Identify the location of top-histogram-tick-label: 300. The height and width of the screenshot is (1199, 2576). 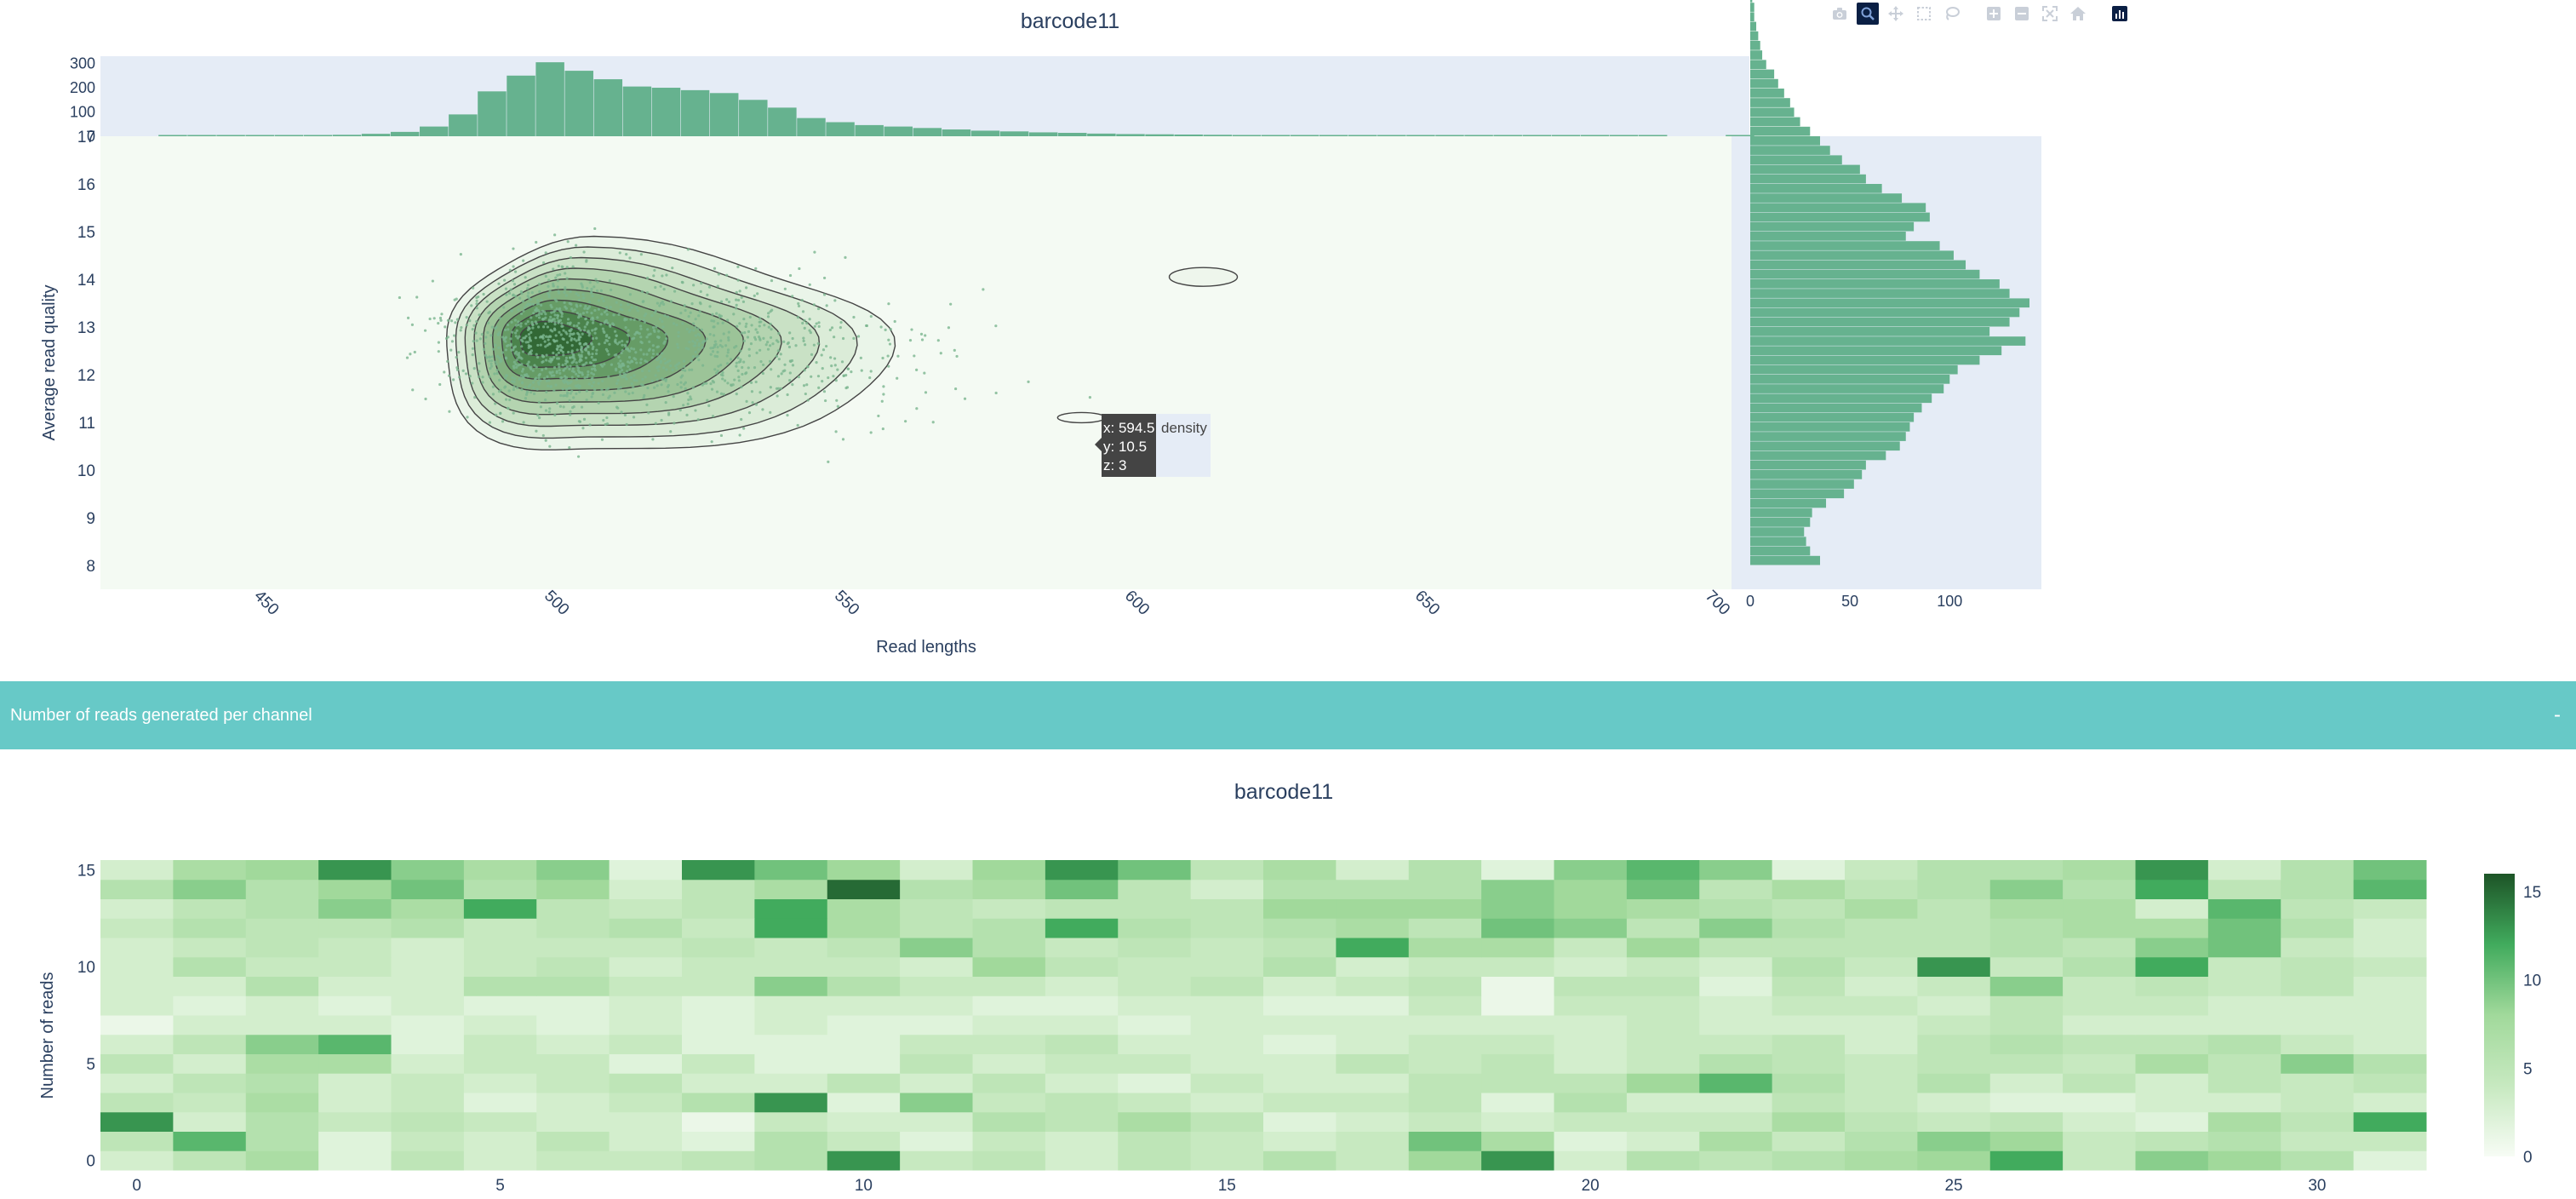
(83, 64).